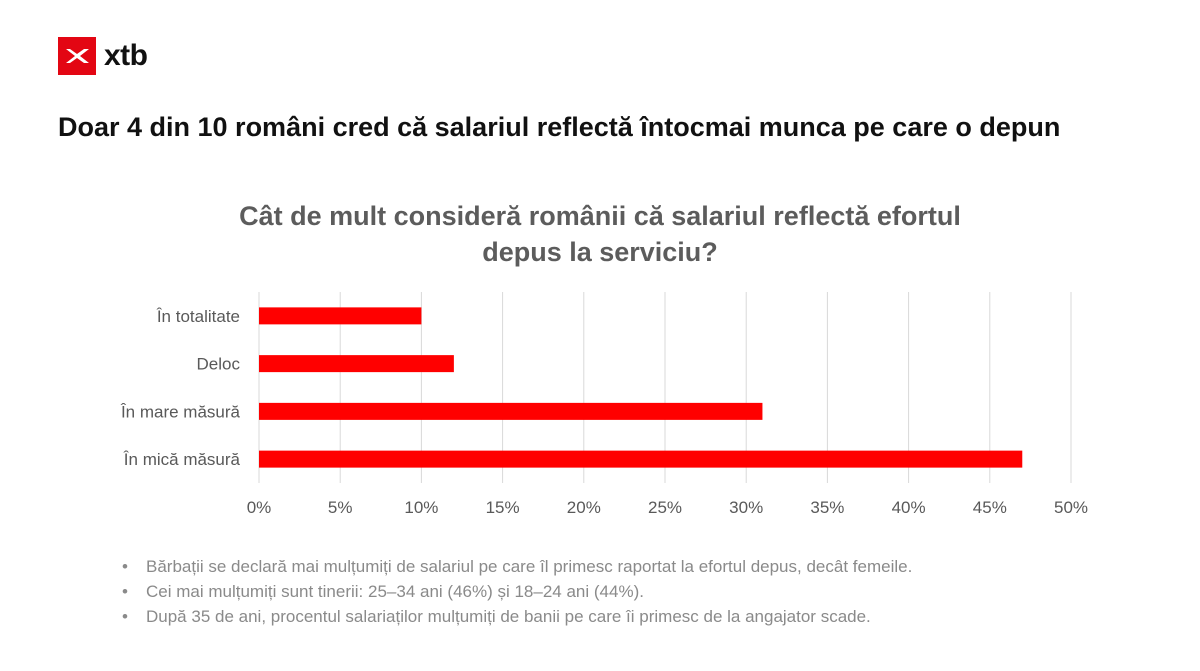  Describe the element at coordinates (503, 507) in the screenshot. I see `x-tick-label: 15%` at that location.